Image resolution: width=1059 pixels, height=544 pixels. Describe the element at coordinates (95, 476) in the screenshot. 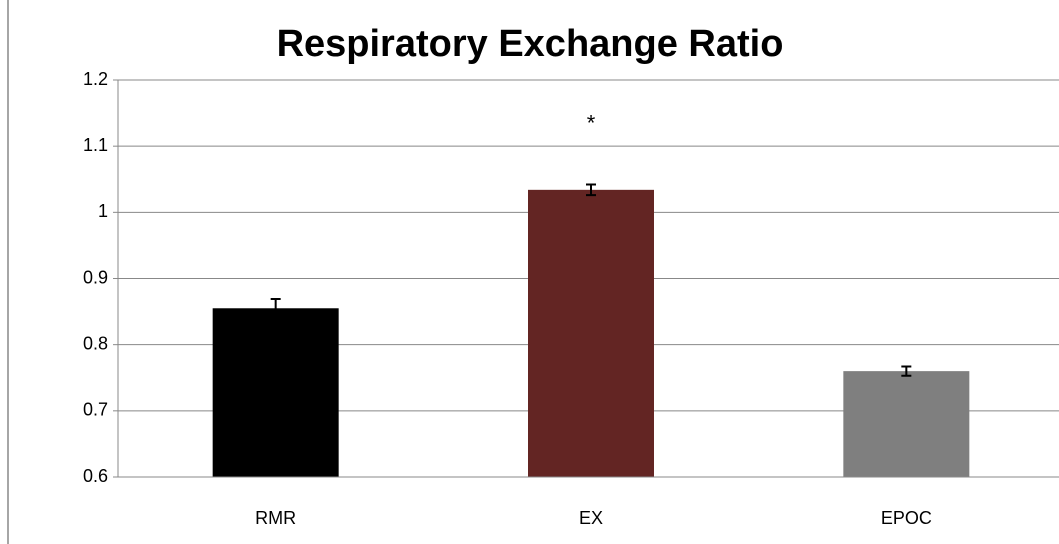

I see `y-tick-label: 0.6` at that location.